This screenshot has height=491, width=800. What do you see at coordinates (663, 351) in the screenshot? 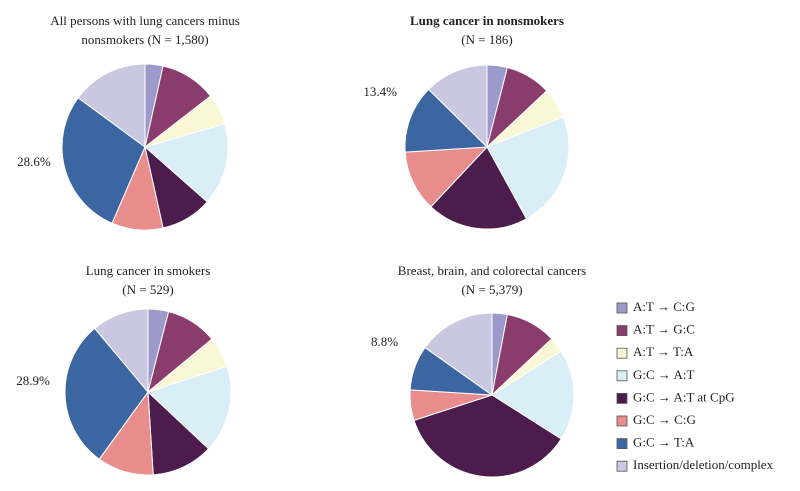
I see `legend-label: A:T → T:A` at bounding box center [663, 351].